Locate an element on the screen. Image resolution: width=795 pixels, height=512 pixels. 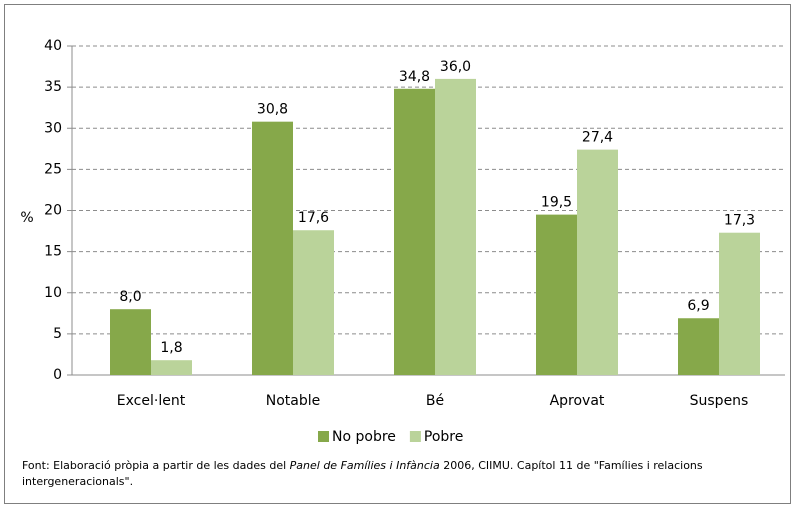
data-label: 17,6 is located at coordinates (313, 218).